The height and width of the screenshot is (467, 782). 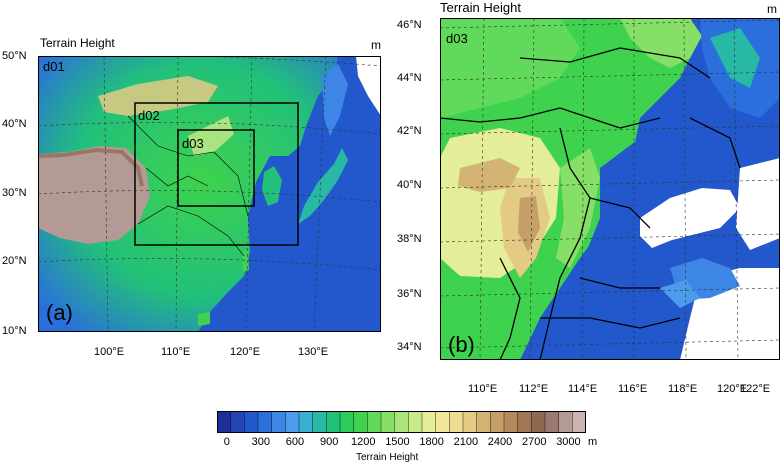 I want to click on lat-tick: 44°N, so click(x=409, y=78).